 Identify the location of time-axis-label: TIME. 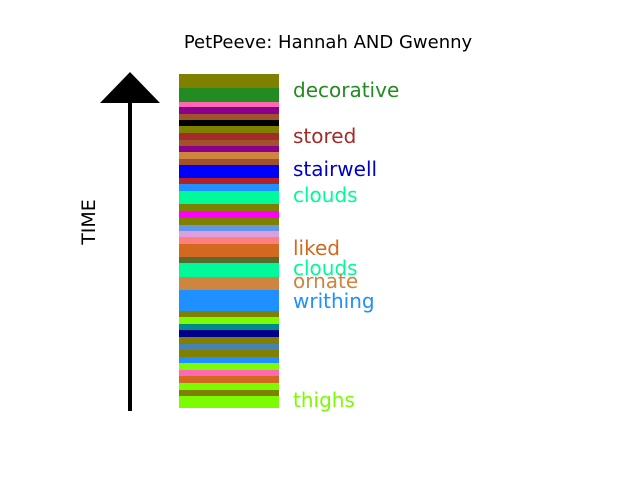
(89, 222).